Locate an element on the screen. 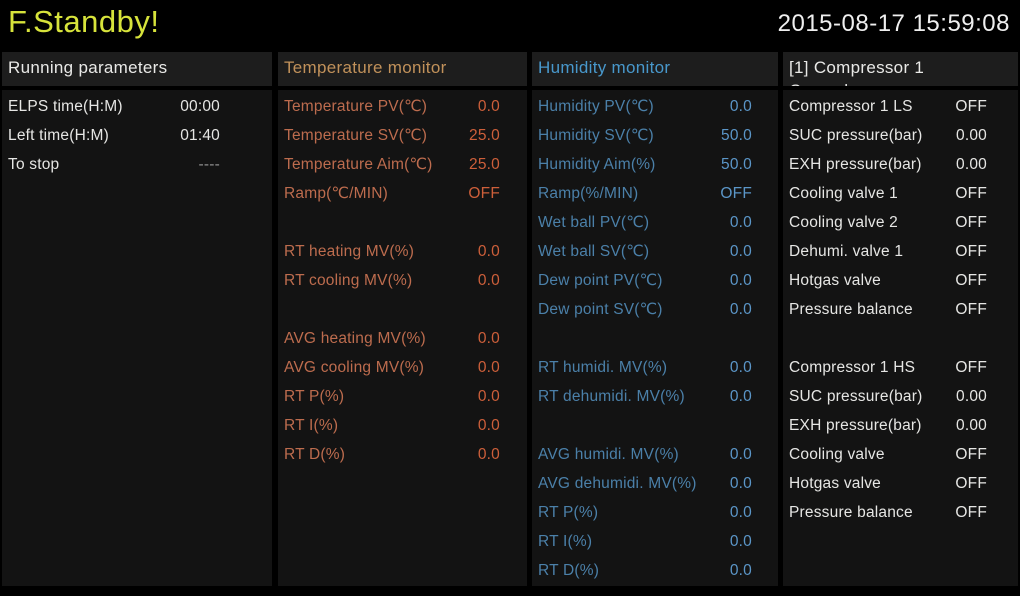 The width and height of the screenshot is (1020, 596). param-label: Dew point SV(℃) is located at coordinates (600, 309).